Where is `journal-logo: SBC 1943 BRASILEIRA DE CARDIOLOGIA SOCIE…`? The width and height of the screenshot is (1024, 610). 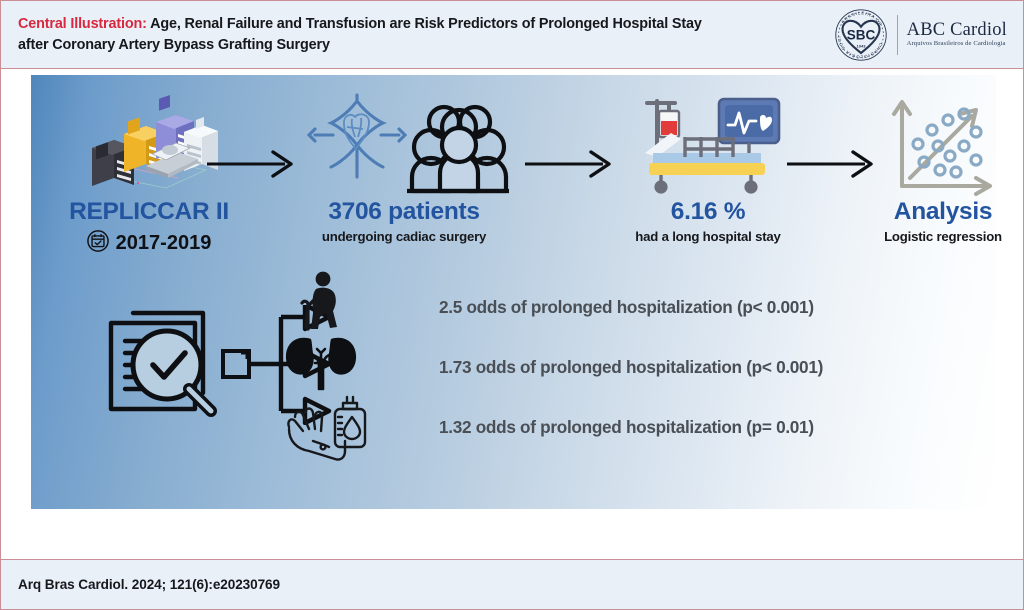
journal-logo: SBC 1943 BRASILEIRA DE CARDIOLOGIA SOCIE… is located at coordinates (927, 33).